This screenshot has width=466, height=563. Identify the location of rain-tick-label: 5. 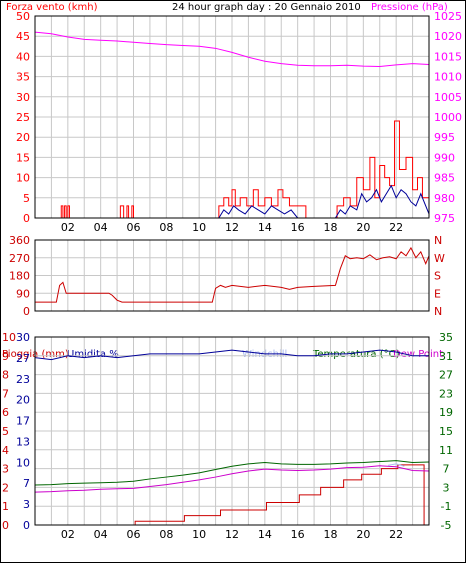
(5, 431).